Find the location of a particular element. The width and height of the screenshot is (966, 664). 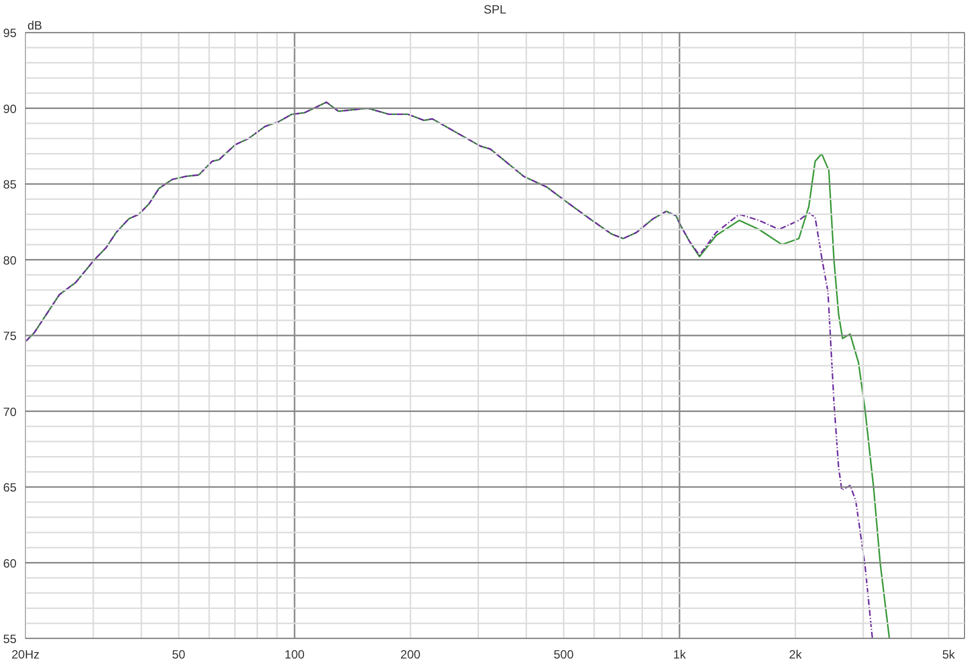

x-tick-label: 2k is located at coordinates (796, 655).